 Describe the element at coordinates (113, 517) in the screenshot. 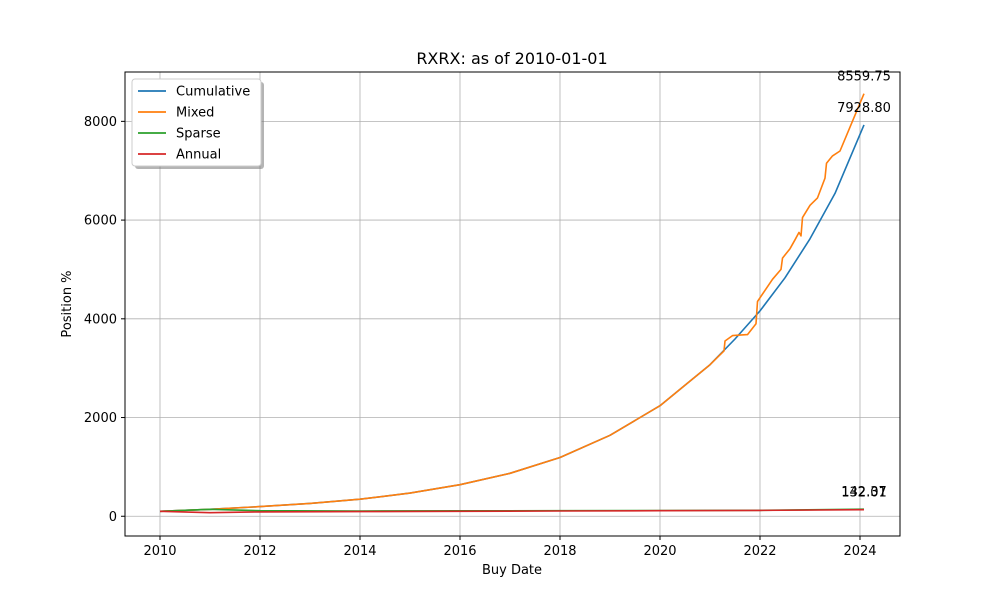

I see `y-tick-label: 0` at that location.